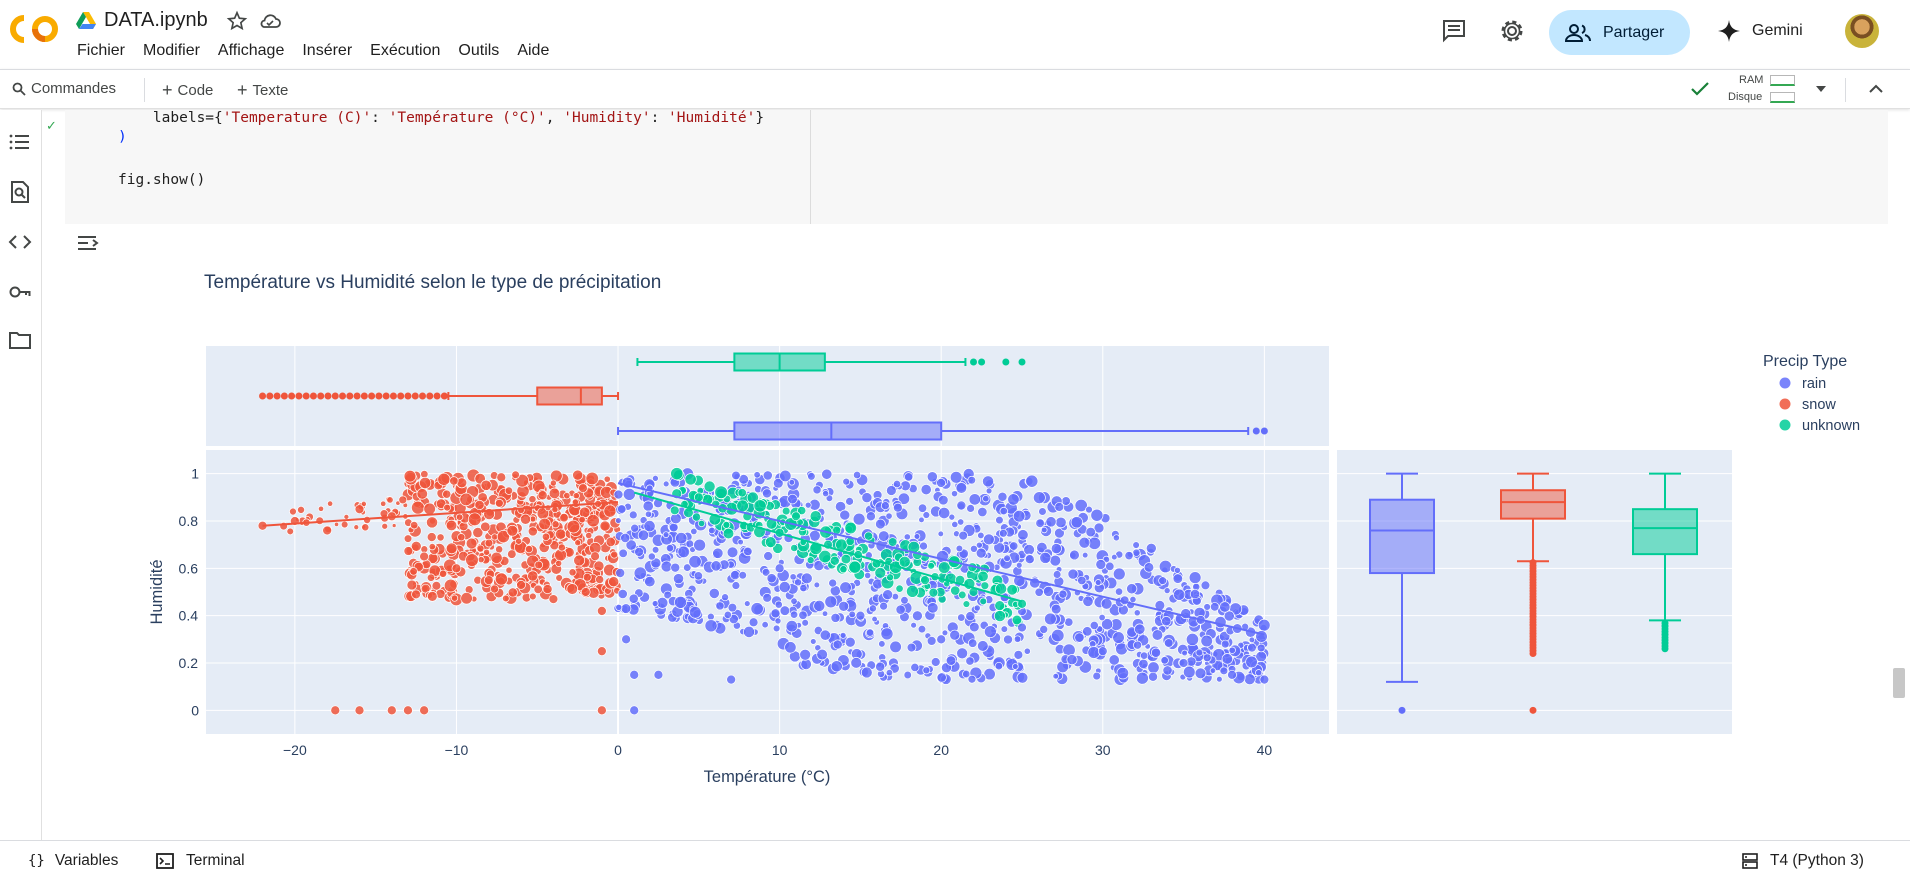  I want to click on menu-execution: Exécution, so click(405, 50).